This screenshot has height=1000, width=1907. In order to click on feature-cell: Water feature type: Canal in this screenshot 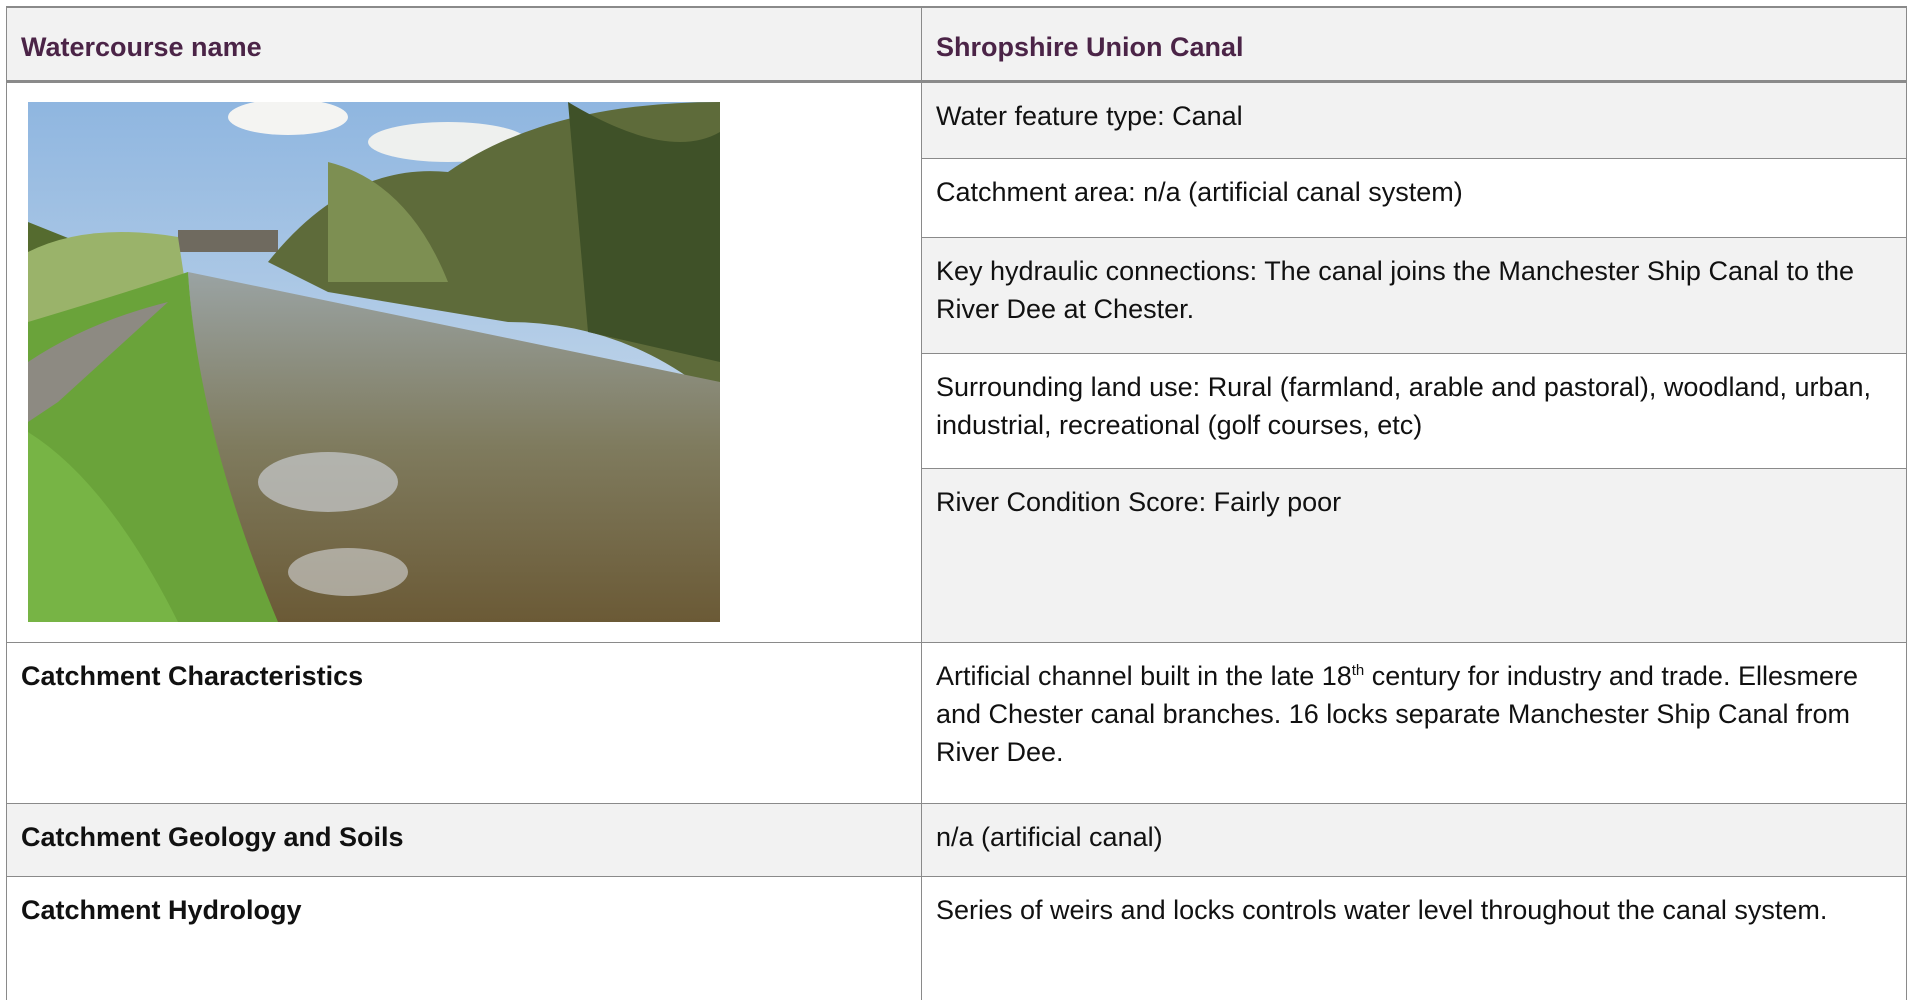, I will do `click(1414, 120)`.